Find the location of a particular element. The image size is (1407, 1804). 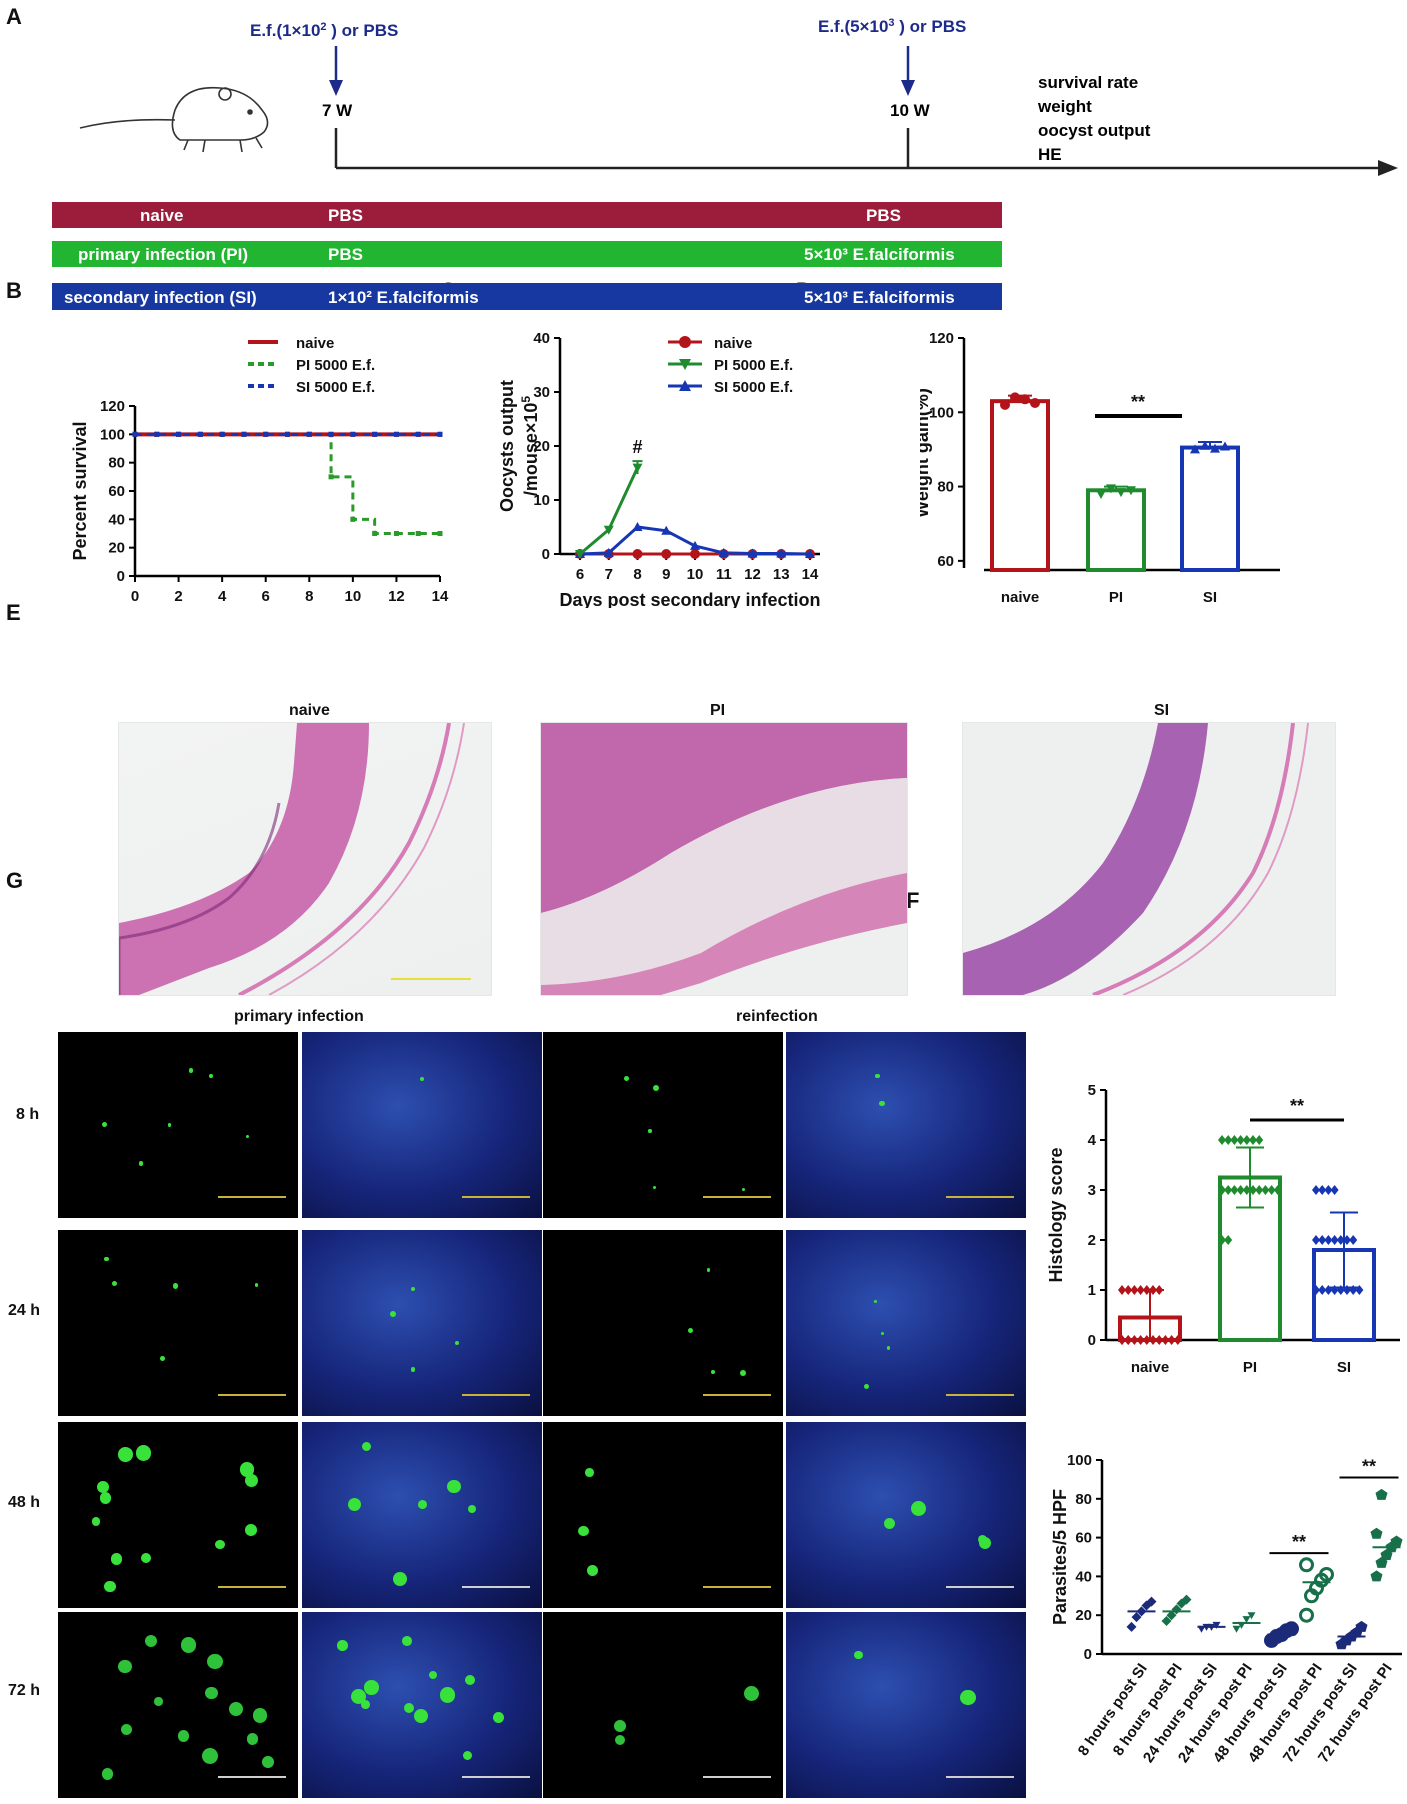

readout-survival: survival rate is located at coordinates (1088, 82).